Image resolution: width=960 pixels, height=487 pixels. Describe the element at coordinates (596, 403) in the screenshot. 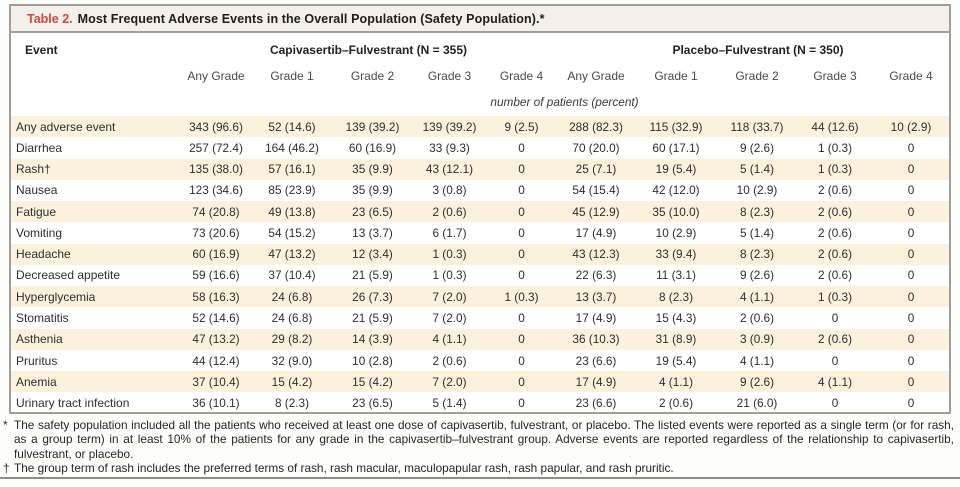

I see `value-cell: 23 (6.6)` at that location.